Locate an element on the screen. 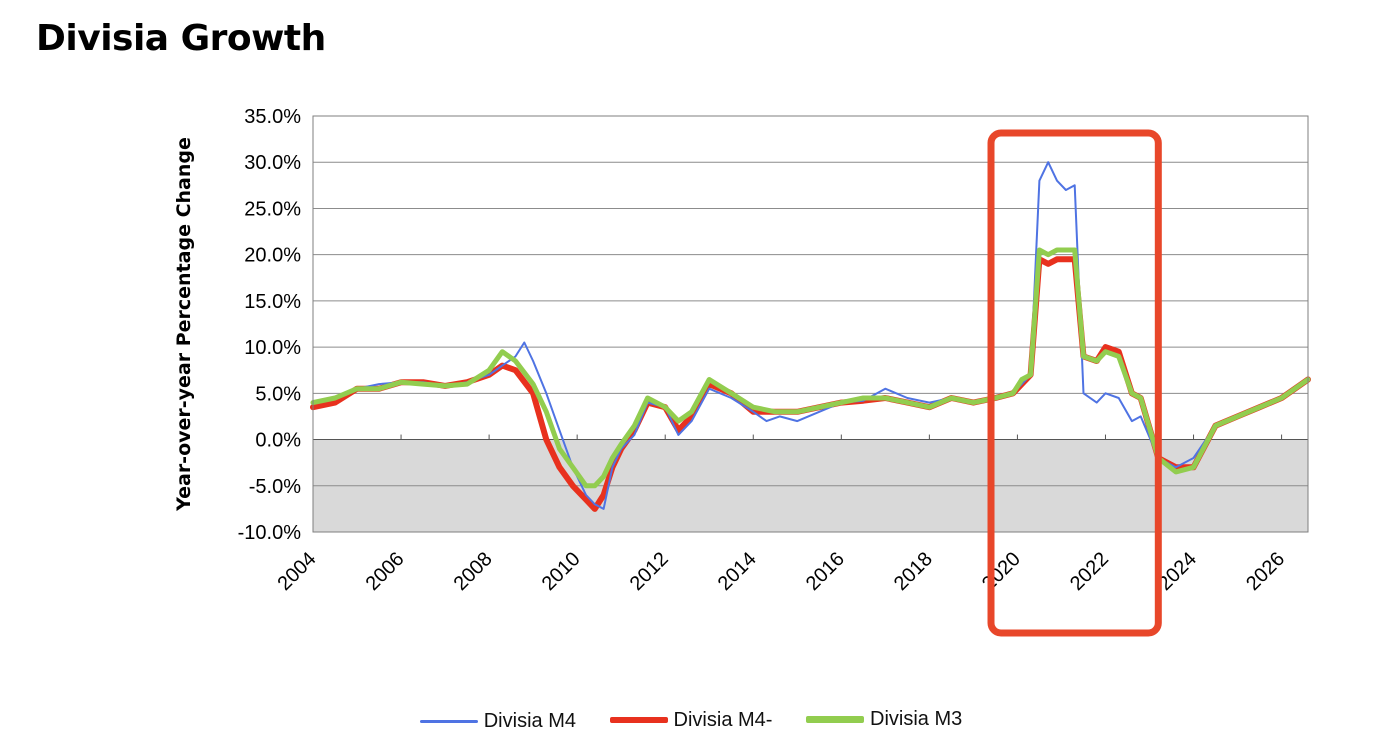 This screenshot has width=1382, height=756. x-tick-label: 2014 is located at coordinates (737, 571).